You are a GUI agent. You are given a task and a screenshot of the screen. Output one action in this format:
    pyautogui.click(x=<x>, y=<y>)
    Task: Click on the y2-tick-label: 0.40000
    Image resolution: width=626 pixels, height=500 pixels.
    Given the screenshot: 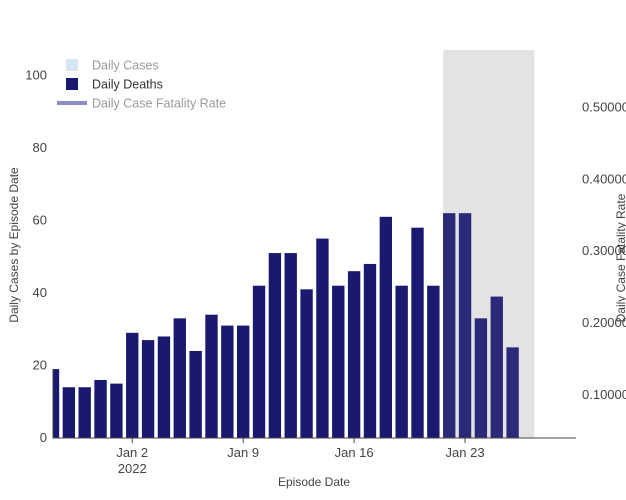 What is the action you would take?
    pyautogui.click(x=604, y=178)
    